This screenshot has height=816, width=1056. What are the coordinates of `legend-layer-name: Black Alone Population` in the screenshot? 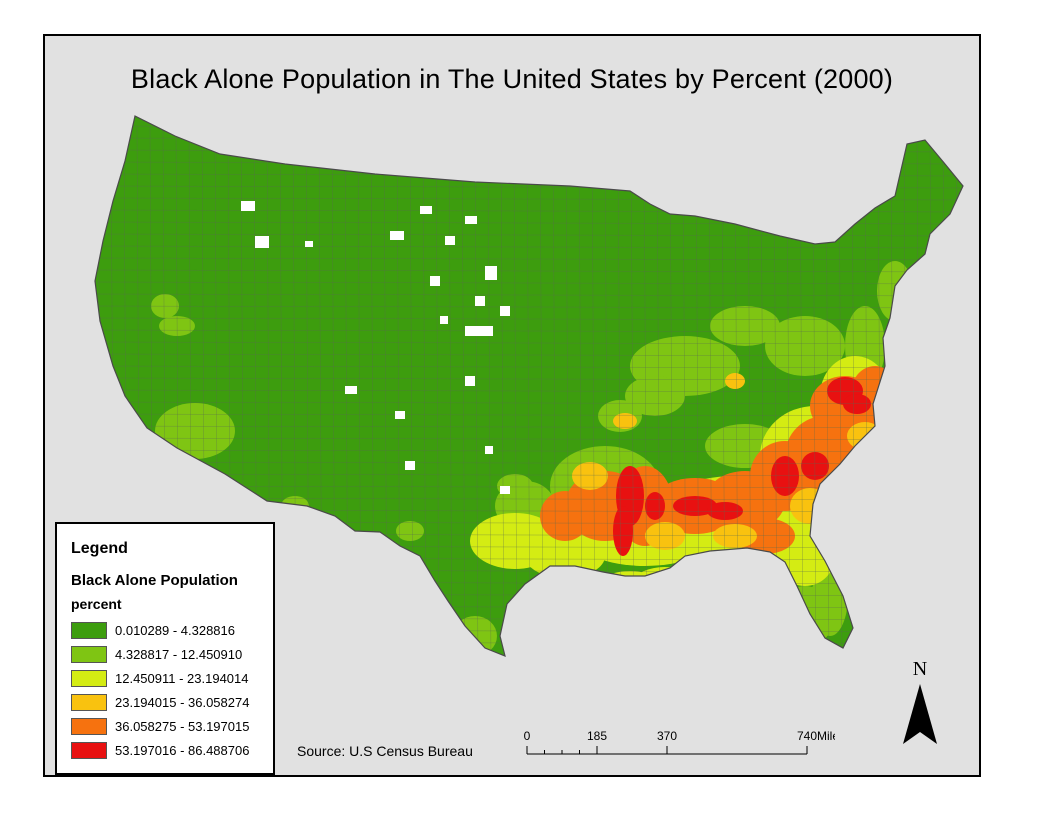 It's located at (154, 580).